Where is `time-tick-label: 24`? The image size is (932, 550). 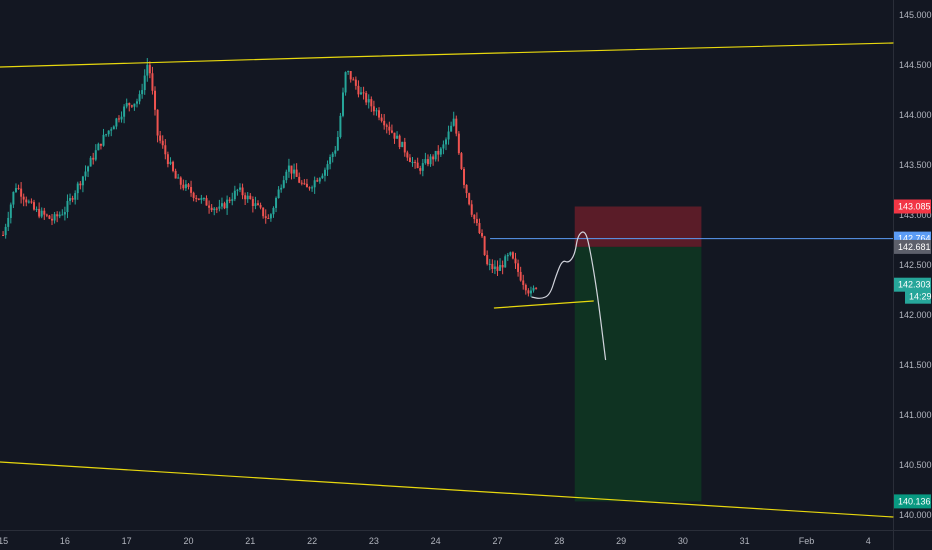
time-tick-label: 24 is located at coordinates (436, 541).